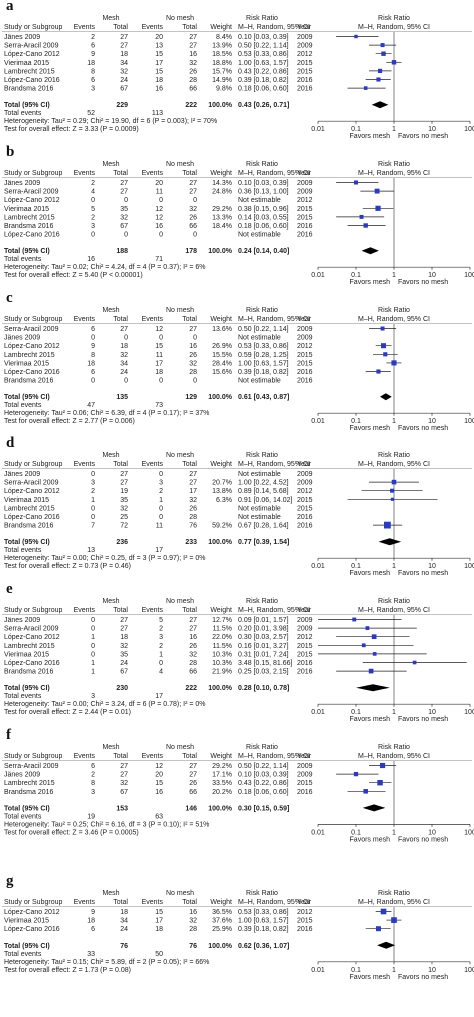  What do you see at coordinates (222, 217) in the screenshot?
I see `weight: 13.3%` at bounding box center [222, 217].